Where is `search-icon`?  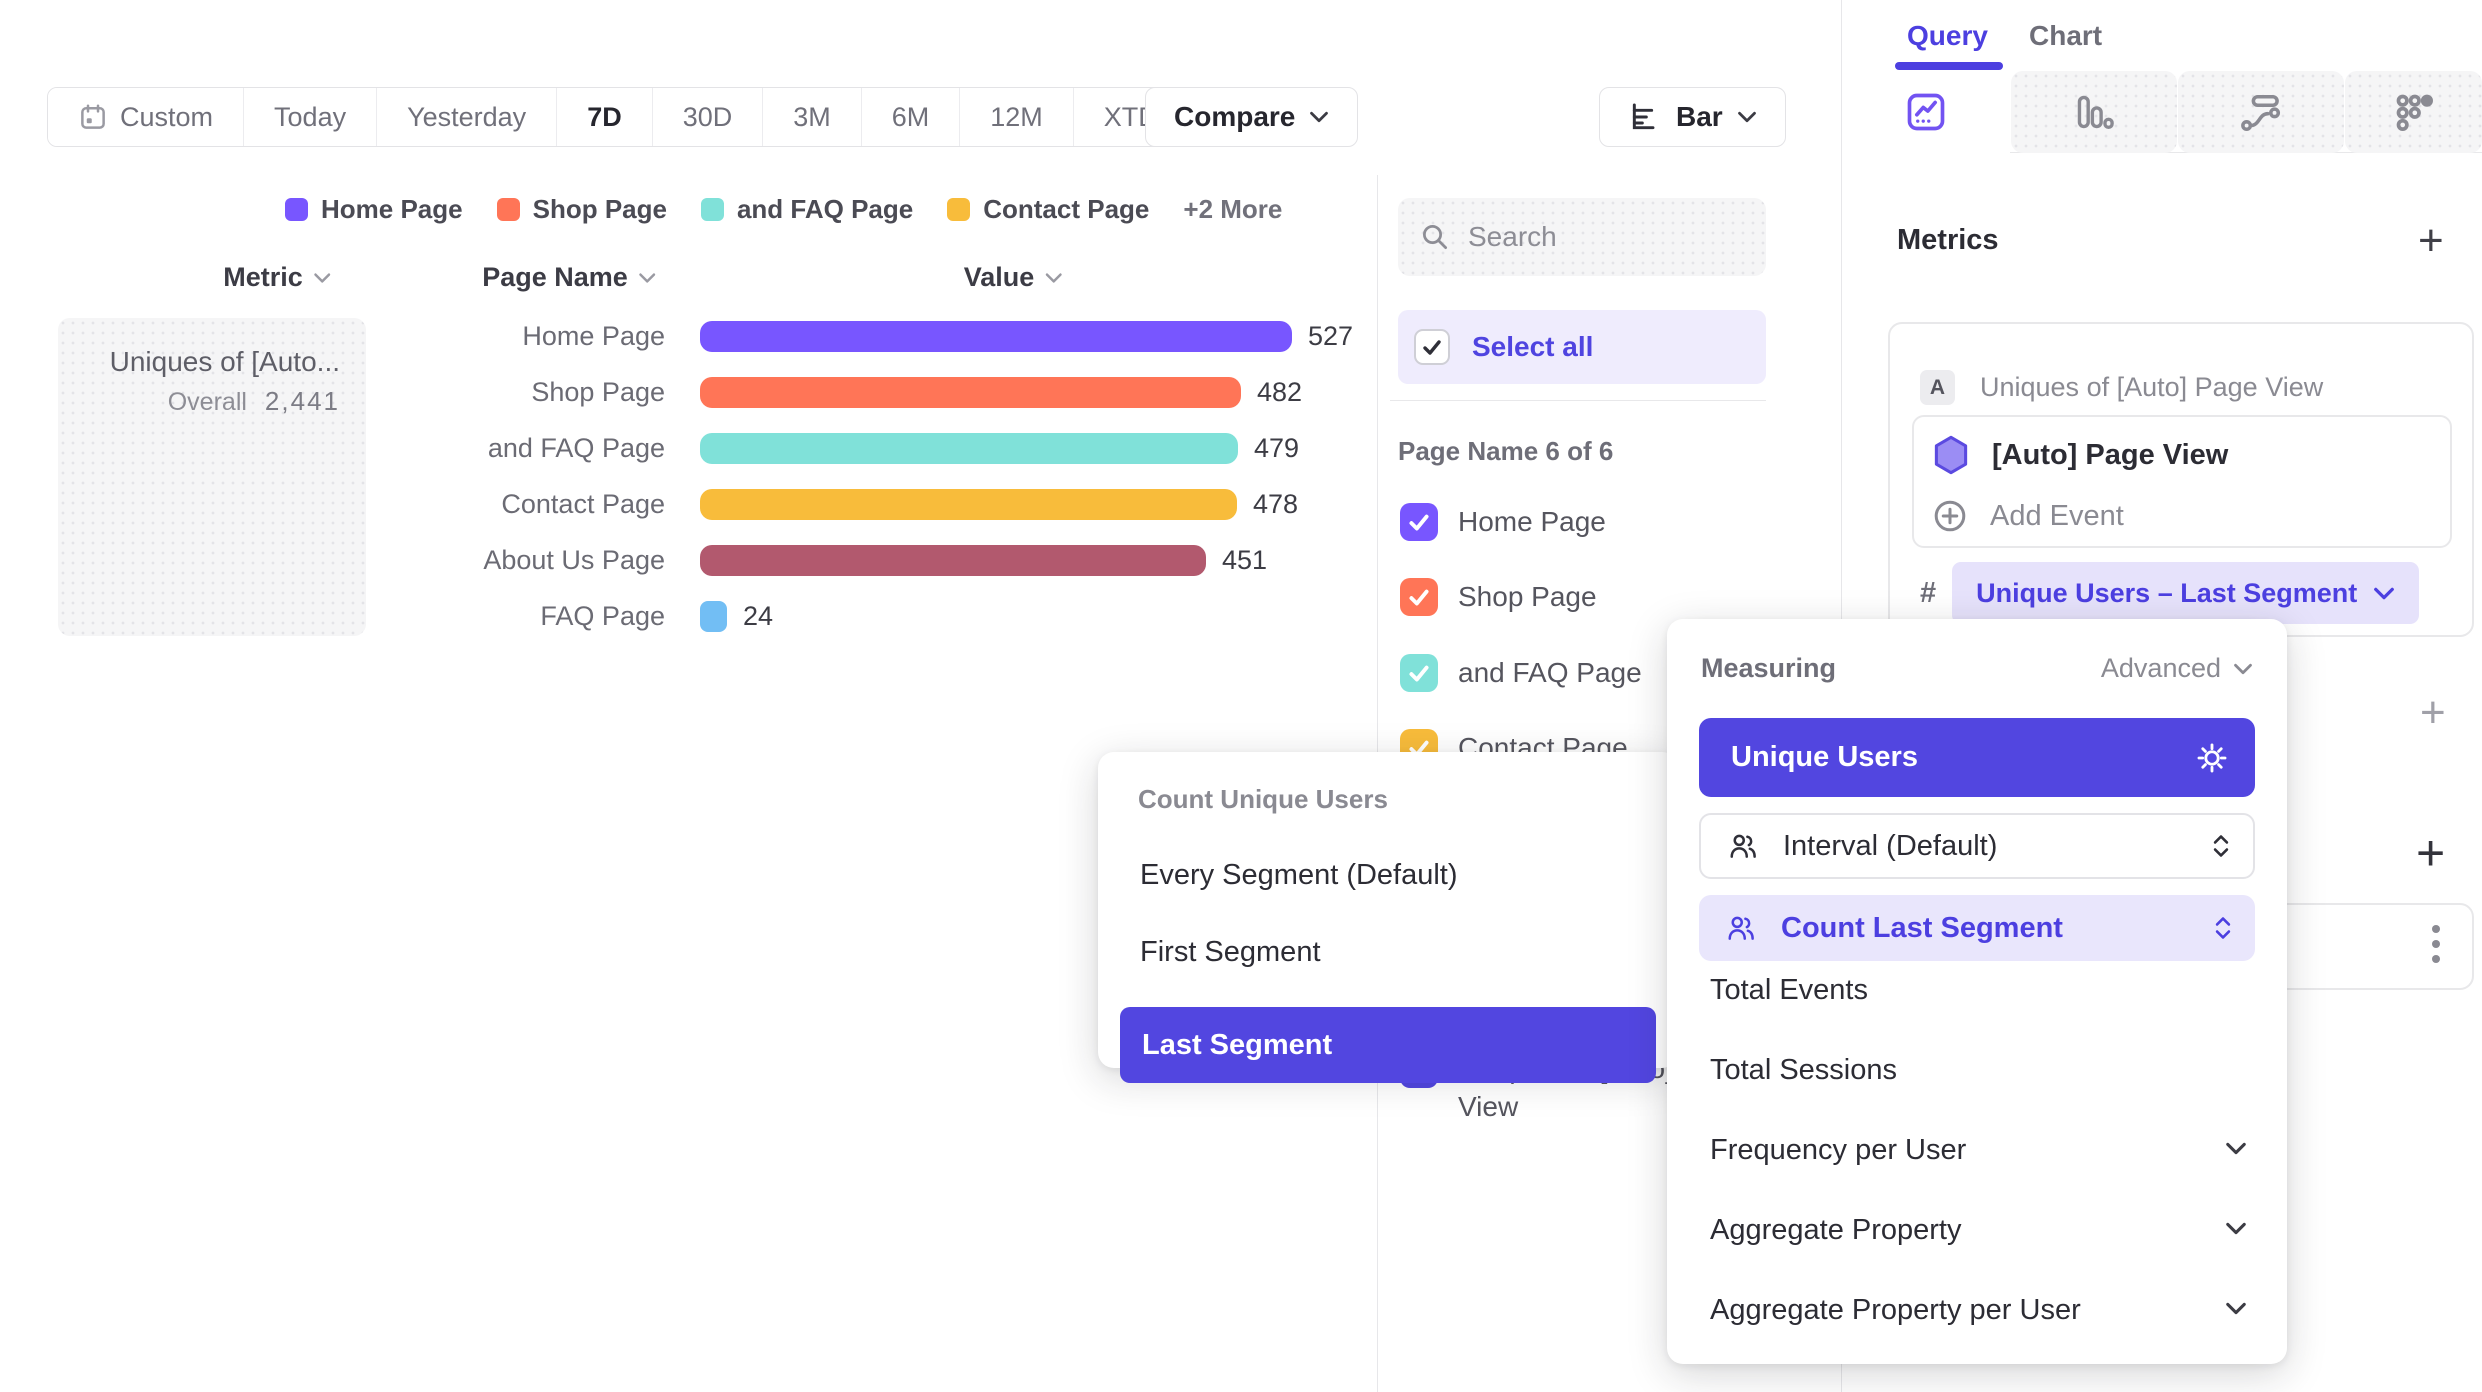 search-icon is located at coordinates (1435, 237).